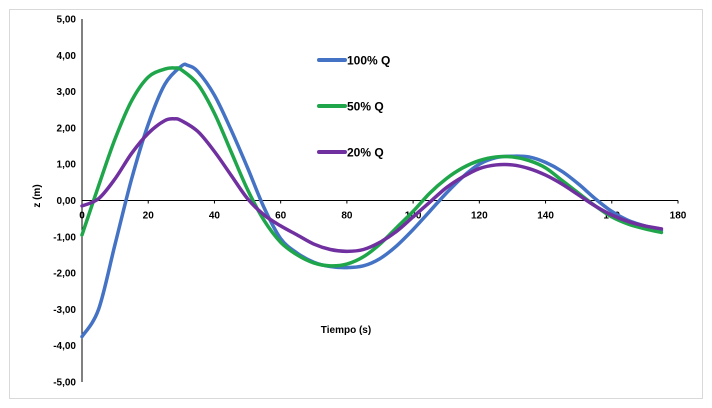 The width and height of the screenshot is (712, 408). What do you see at coordinates (545, 216) in the screenshot?
I see `x-tick-label: 140` at bounding box center [545, 216].